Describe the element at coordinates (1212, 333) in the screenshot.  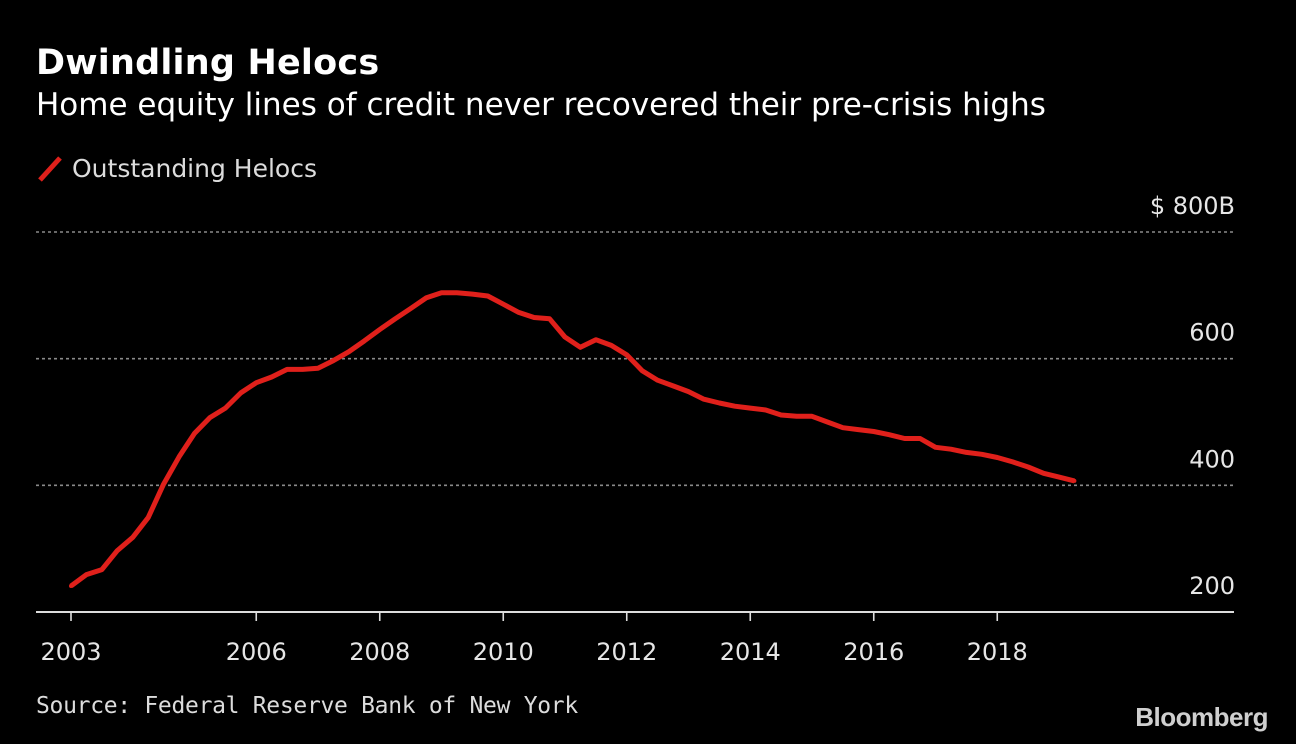
I see `y-tick-label: 600` at that location.